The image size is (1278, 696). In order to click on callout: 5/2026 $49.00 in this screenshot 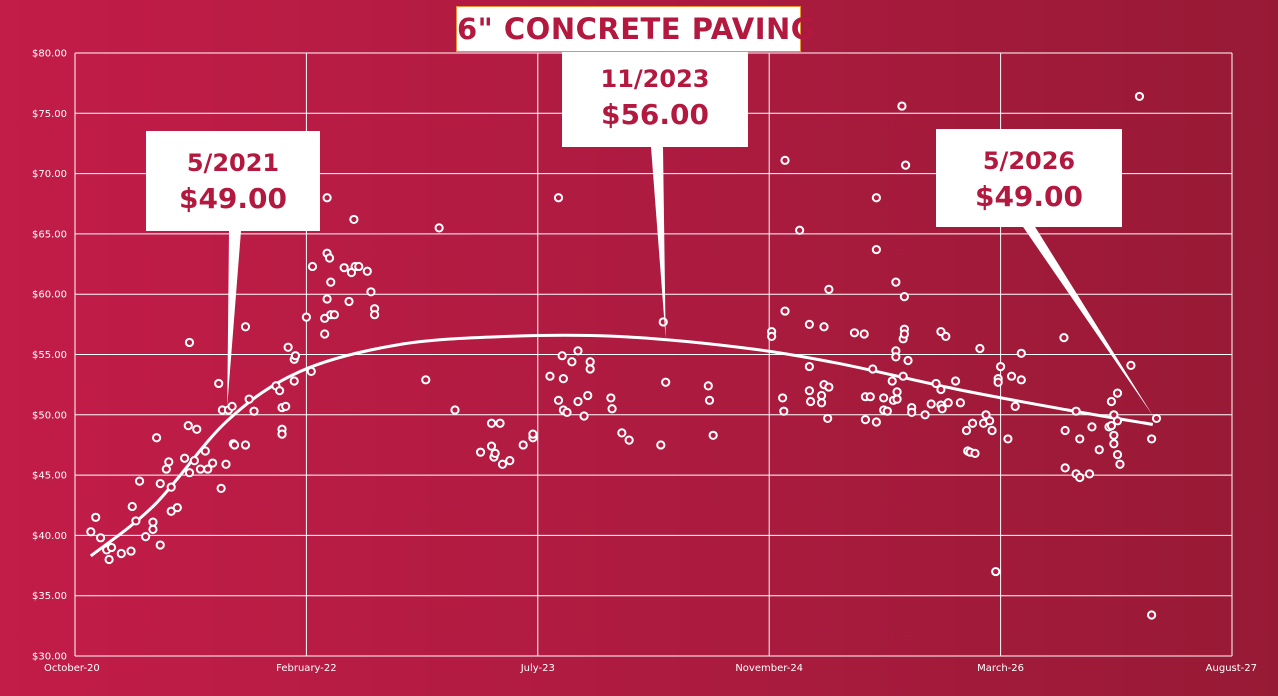, I will do `click(1044, 272)`.